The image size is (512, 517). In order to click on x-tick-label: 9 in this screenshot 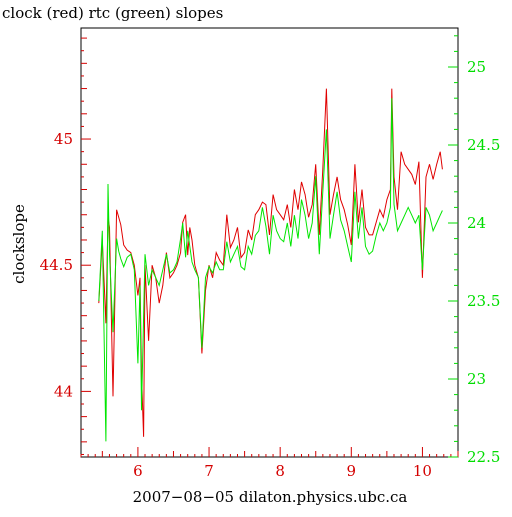, I will do `click(352, 471)`.